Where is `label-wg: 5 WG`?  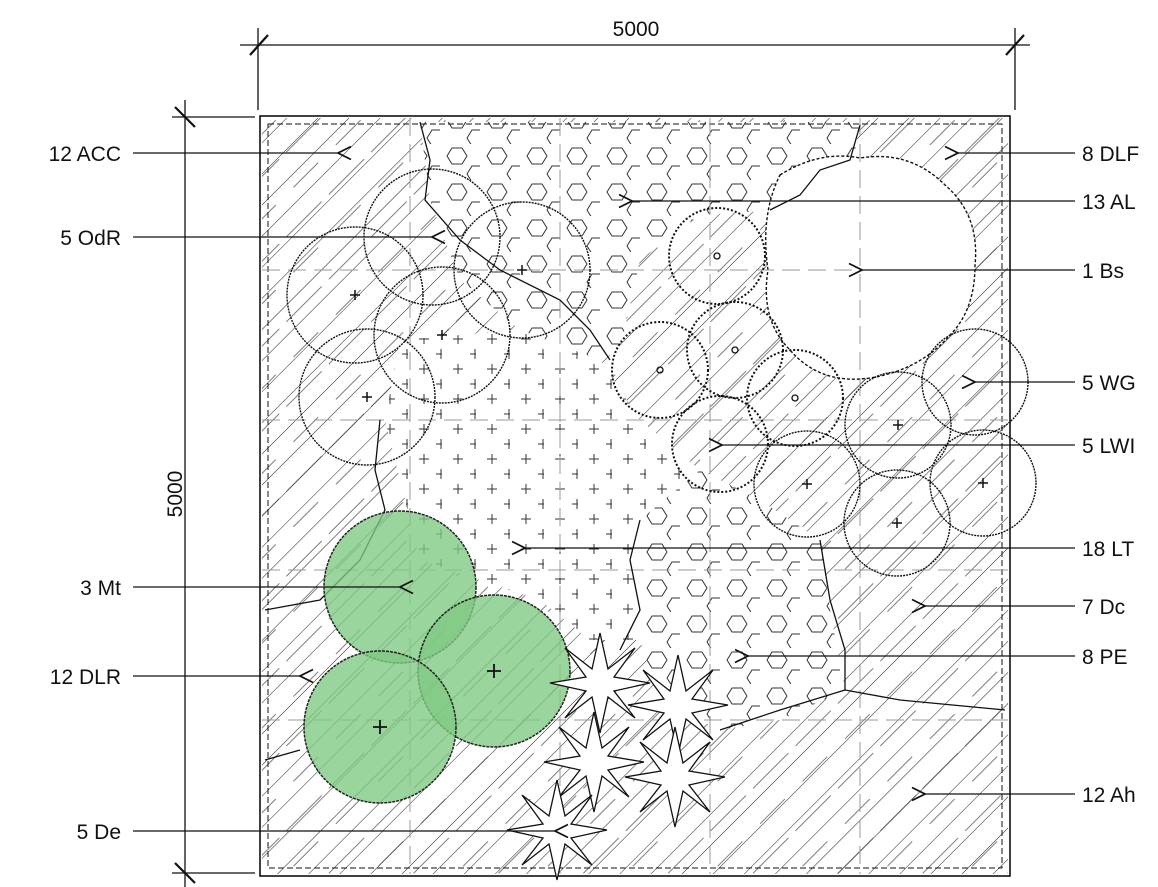 label-wg: 5 WG is located at coordinates (1109, 383).